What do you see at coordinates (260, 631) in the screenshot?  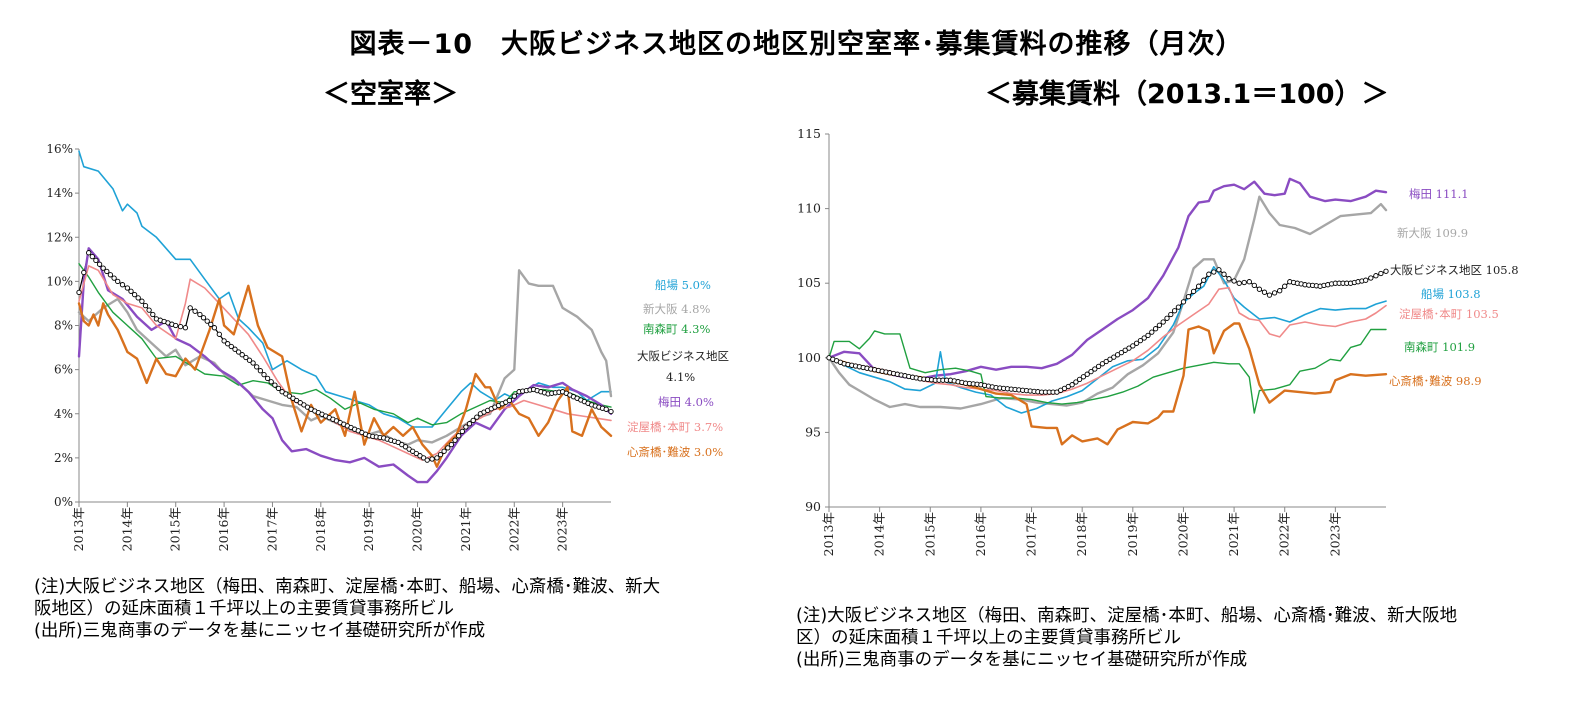 I see `source-line: (出所)三鬼商事のデータを基にニッセイ基礎研究所が作成` at bounding box center [260, 631].